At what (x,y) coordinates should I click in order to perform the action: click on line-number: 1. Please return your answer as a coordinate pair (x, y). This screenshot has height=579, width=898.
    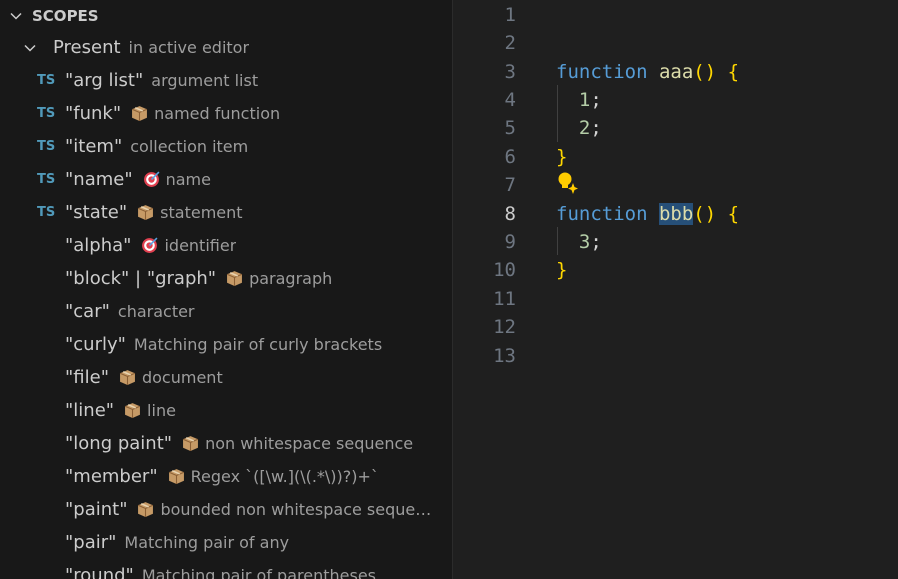
    Looking at the image, I should click on (510, 14).